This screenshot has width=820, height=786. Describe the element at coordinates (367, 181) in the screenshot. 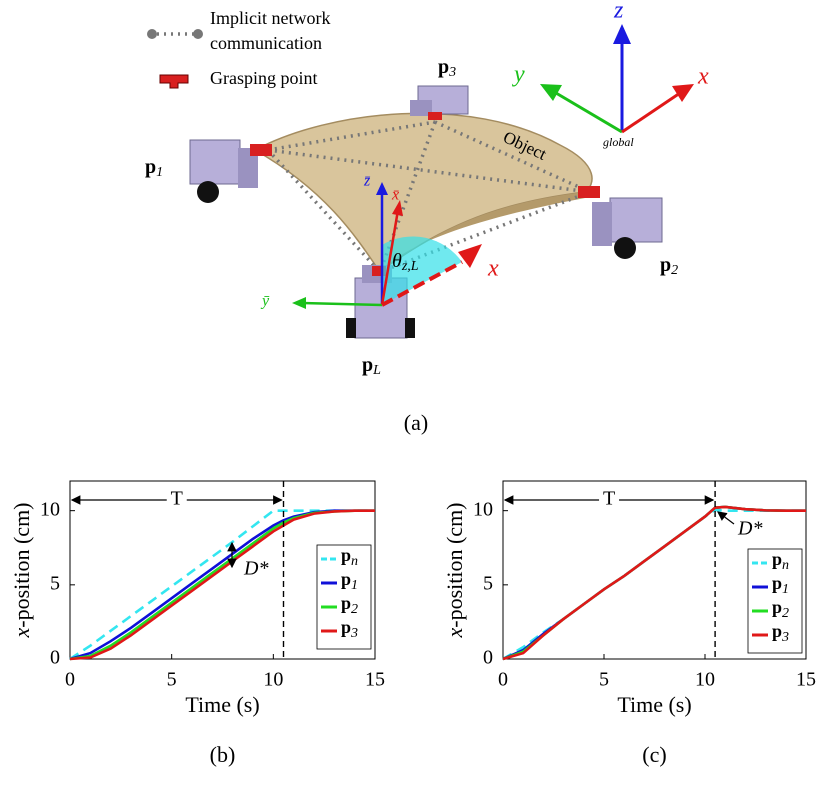

I see `axis-label: z̄` at that location.